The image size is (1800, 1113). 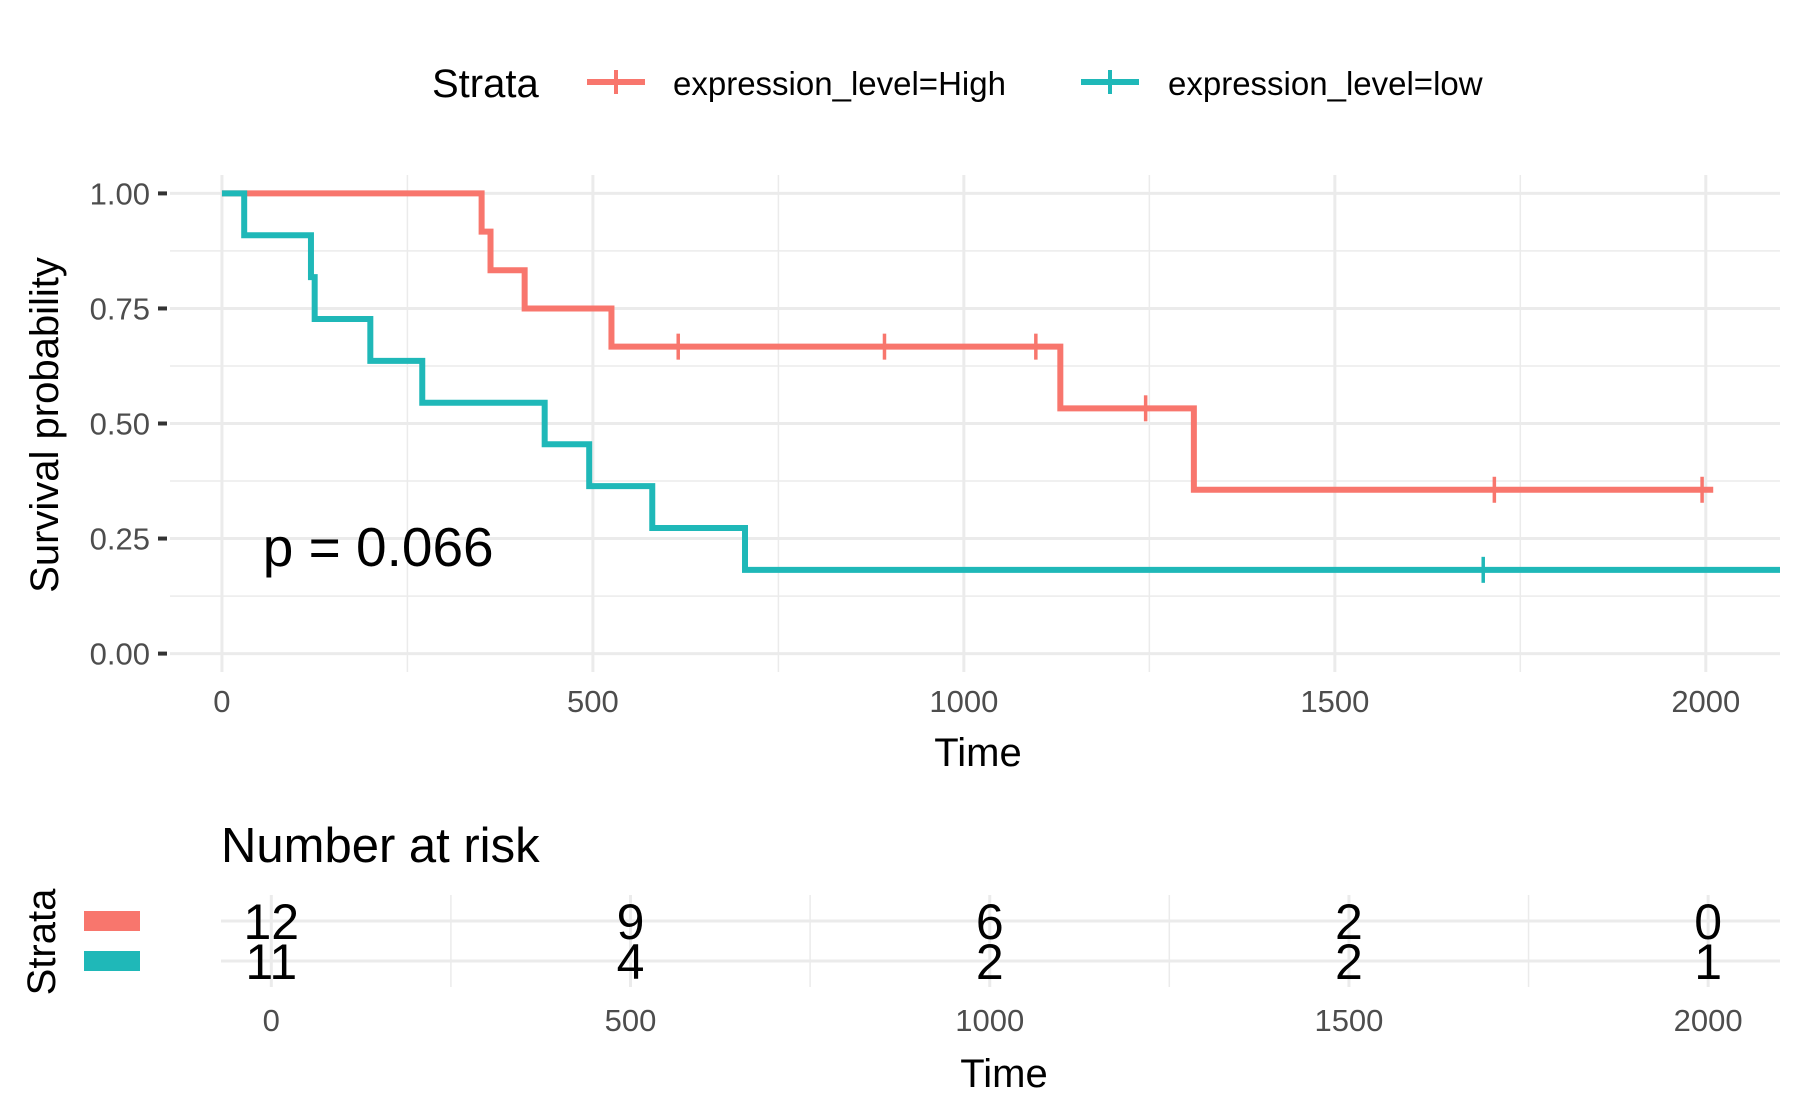 What do you see at coordinates (1190, 458) in the screenshot?
I see `censor-marks` at bounding box center [1190, 458].